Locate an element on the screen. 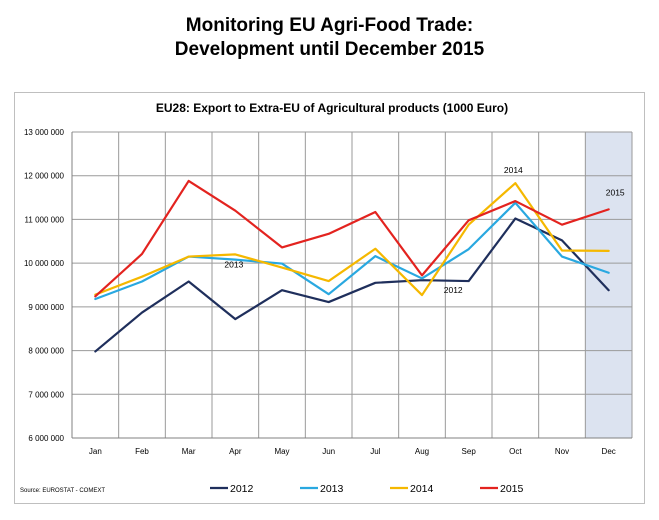 The width and height of the screenshot is (659, 520). x-tick-label: Nov is located at coordinates (562, 451).